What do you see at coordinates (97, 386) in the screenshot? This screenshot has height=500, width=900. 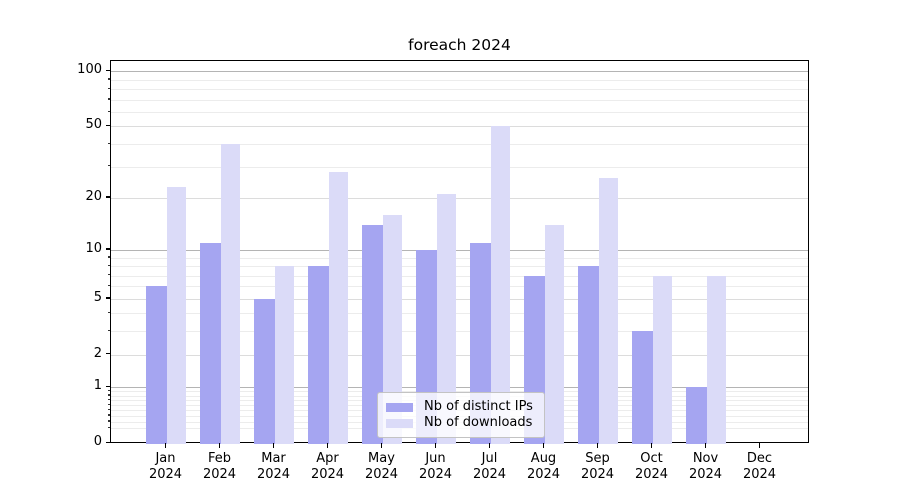 I see `y-tick-label: 1` at bounding box center [97, 386].